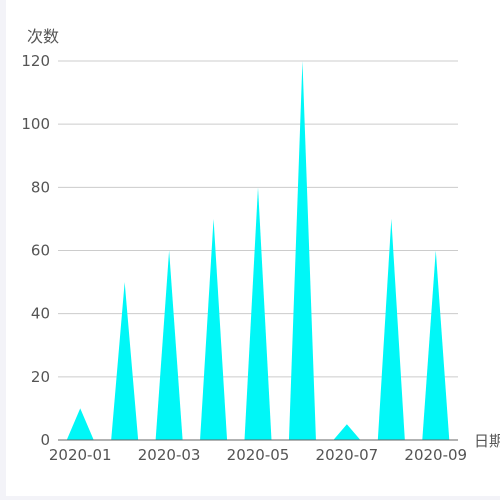  Describe the element at coordinates (3, 250) in the screenshot. I see `left-edge-strip` at that location.